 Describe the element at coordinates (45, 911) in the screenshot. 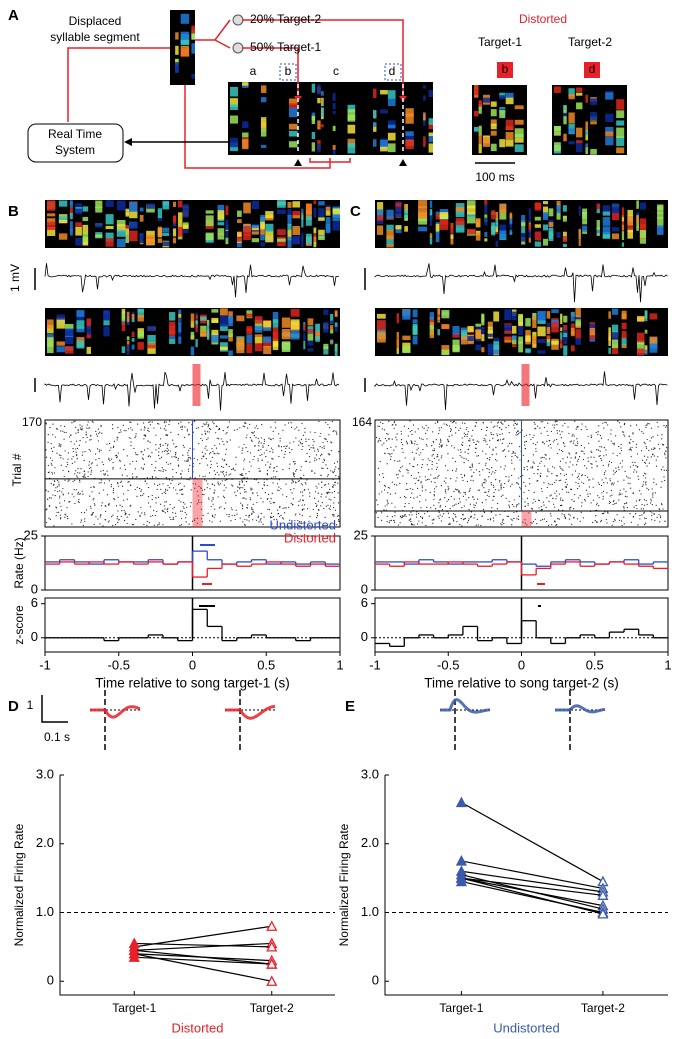

I see `y-tick-label: 1.0` at that location.